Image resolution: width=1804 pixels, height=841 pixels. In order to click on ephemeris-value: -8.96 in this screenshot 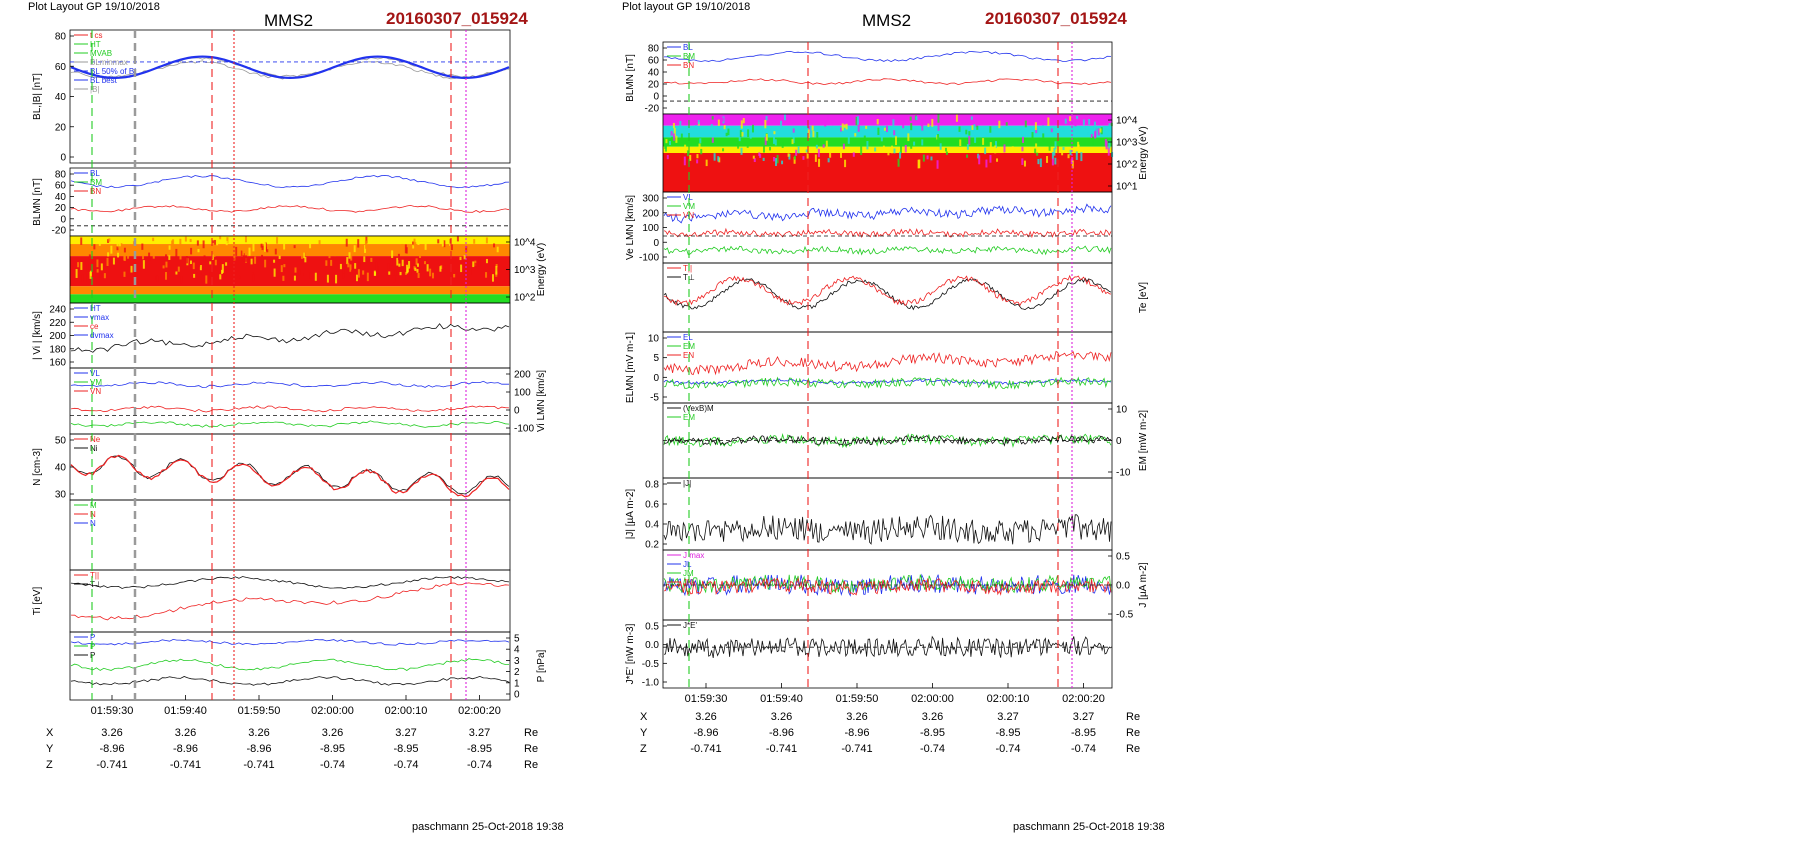, I will do `click(111, 749)`.